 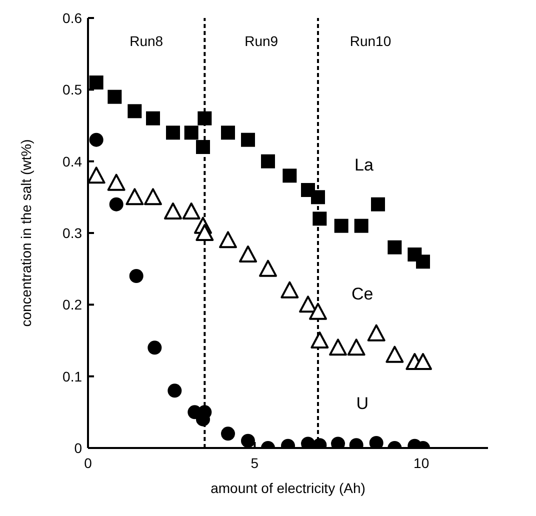 What do you see at coordinates (371, 40) in the screenshot?
I see `annotation: Run10` at bounding box center [371, 40].